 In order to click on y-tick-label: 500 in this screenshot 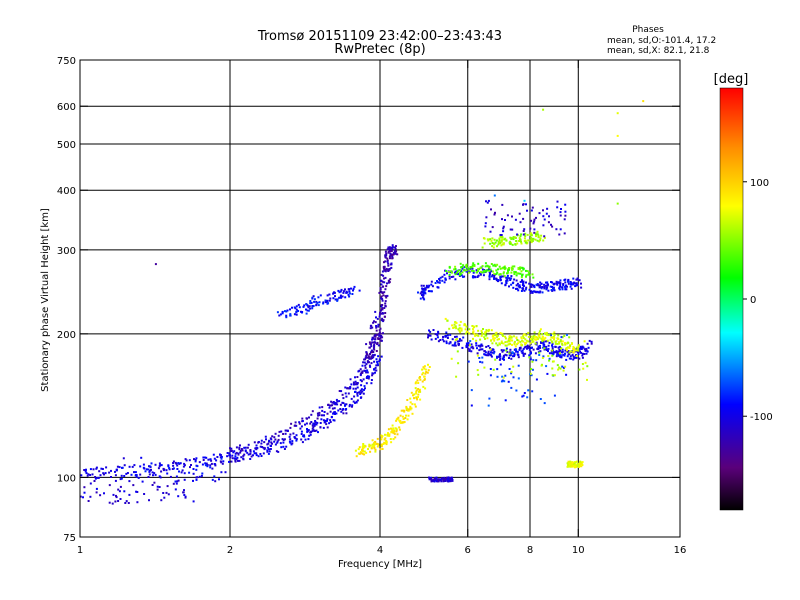, I will do `click(66, 145)`.